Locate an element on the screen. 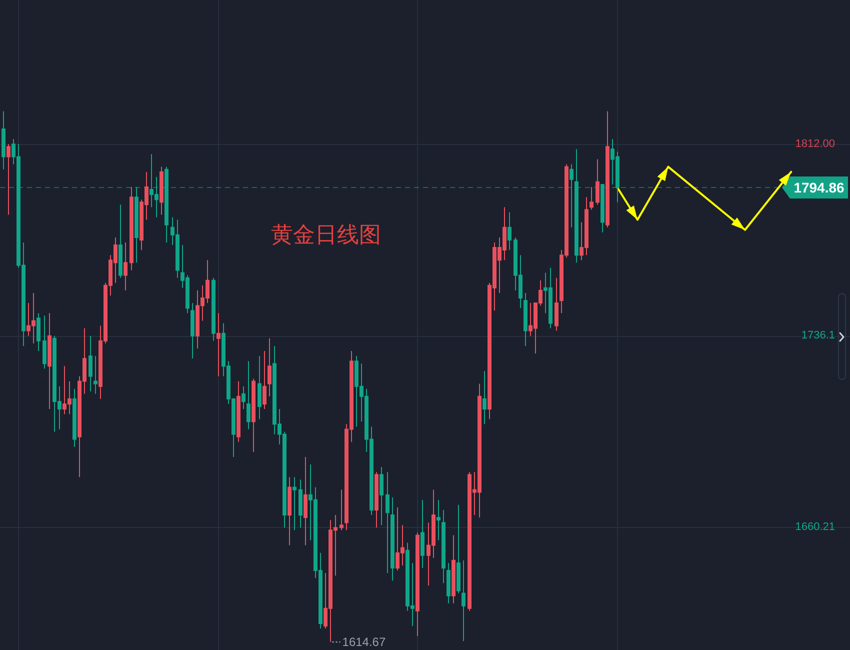 This screenshot has width=850, height=650. text: 黄金日线图 is located at coordinates (326, 234).